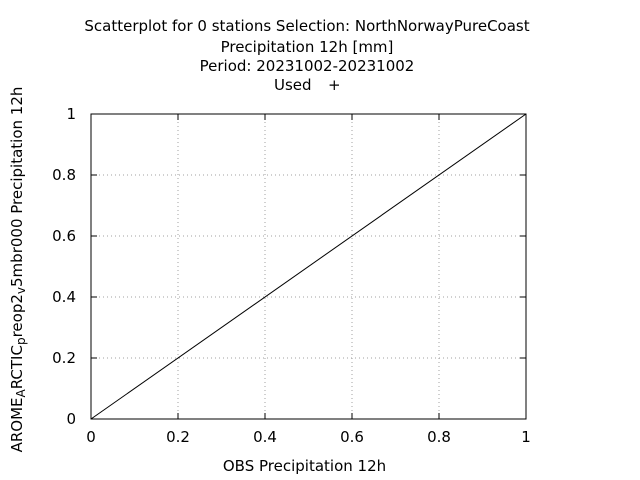 The image size is (640, 480). I want to click on y-axis-label-subscript: v, so click(21, 290).